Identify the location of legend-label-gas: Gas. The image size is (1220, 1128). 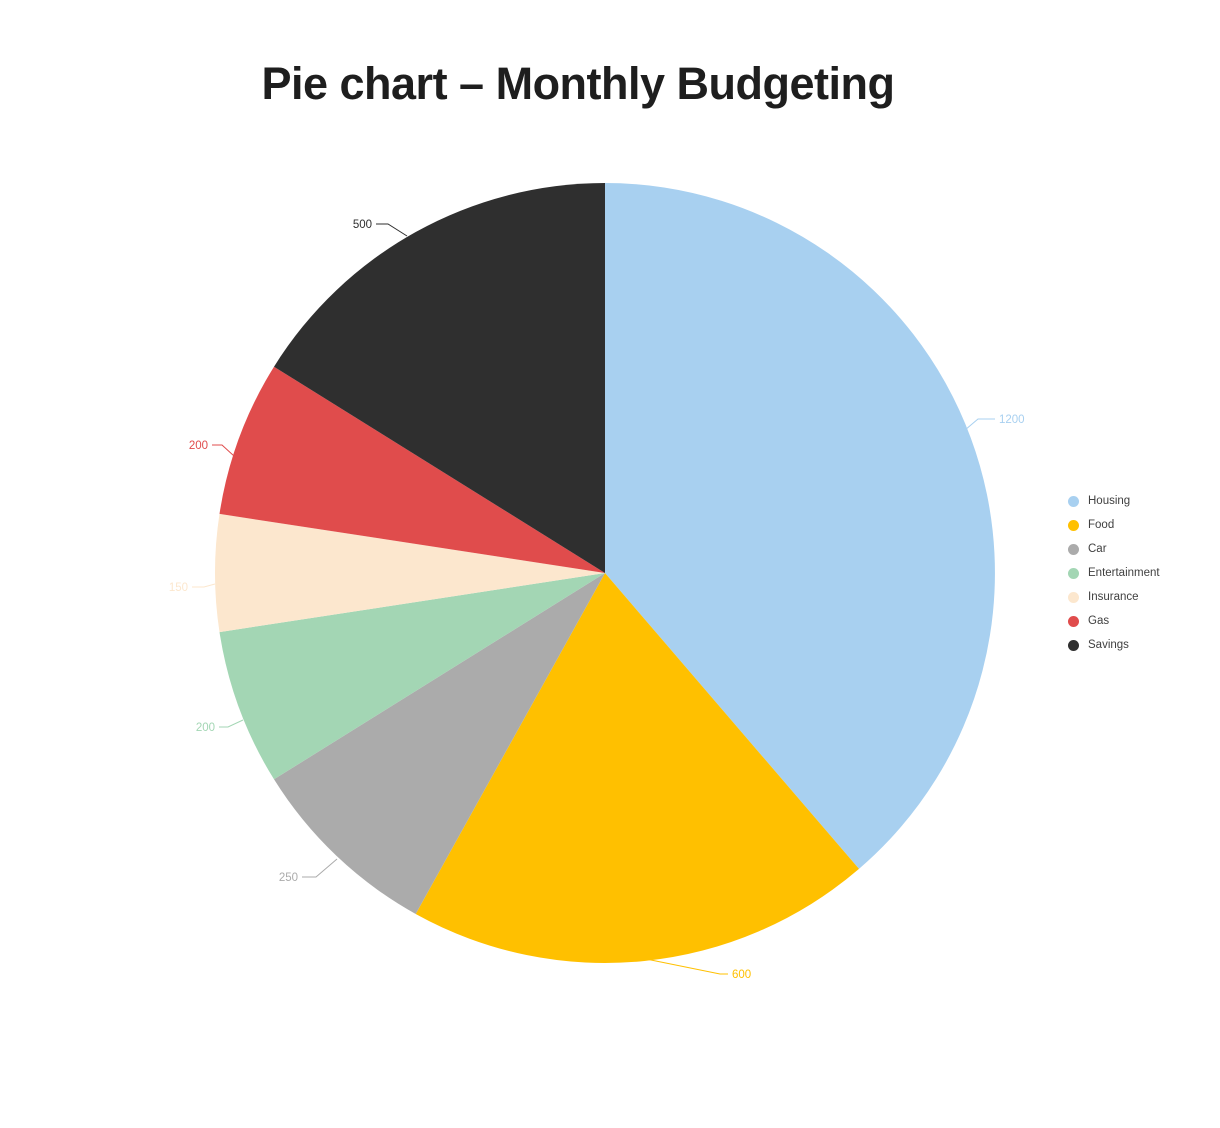
(1099, 621).